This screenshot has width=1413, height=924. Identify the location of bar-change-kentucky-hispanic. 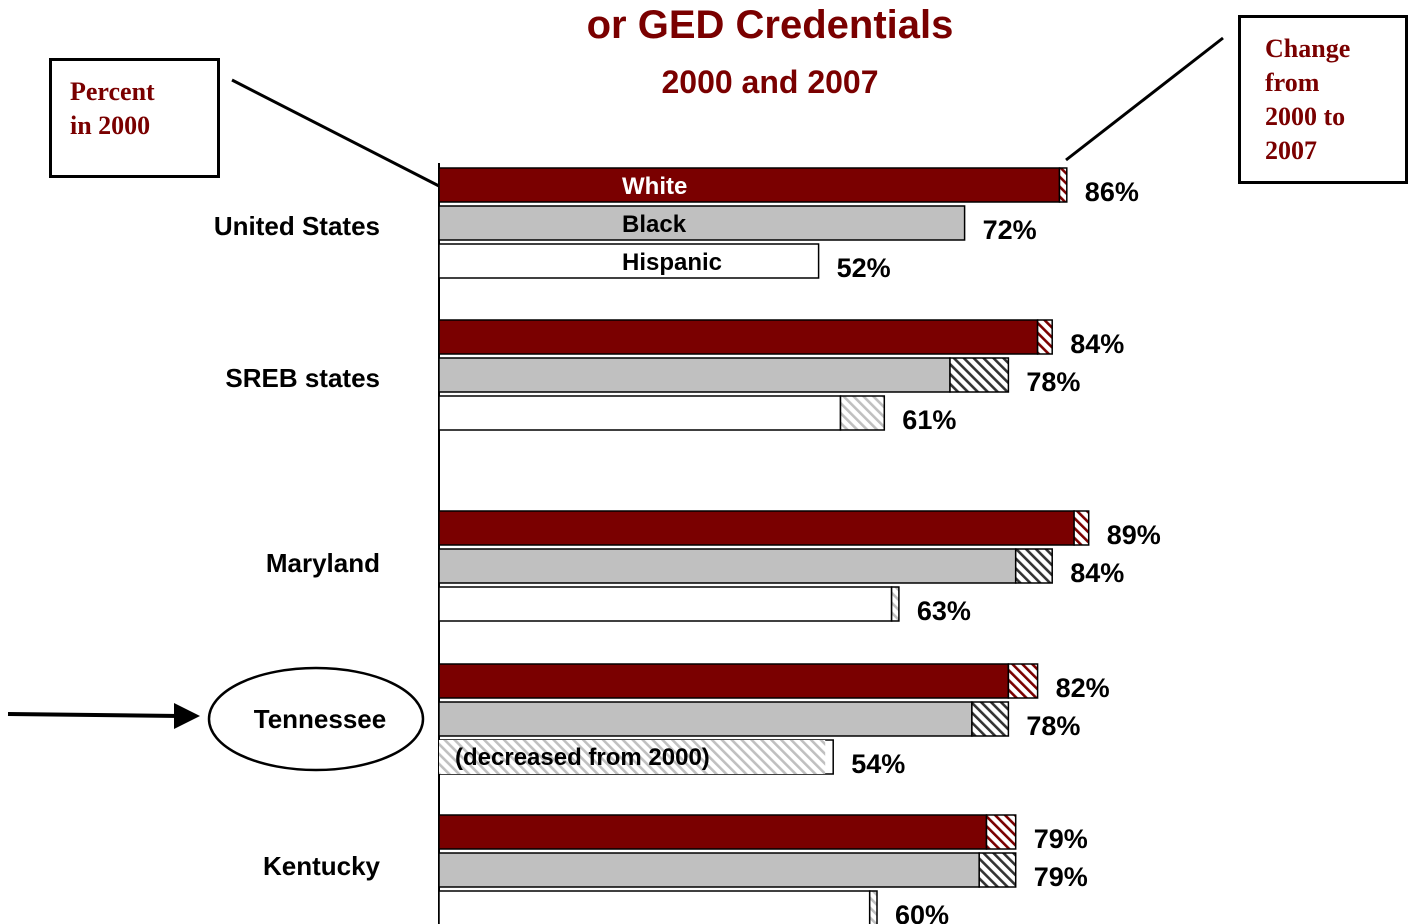
(873, 907).